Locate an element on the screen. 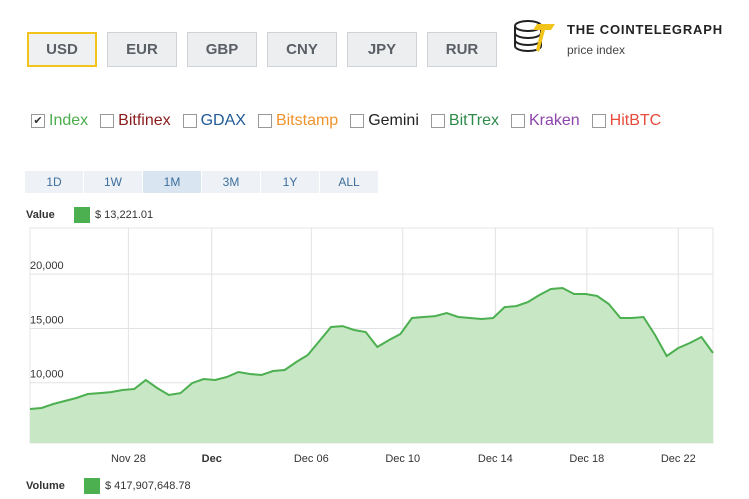  exchange-option: Gemini is located at coordinates (384, 121).